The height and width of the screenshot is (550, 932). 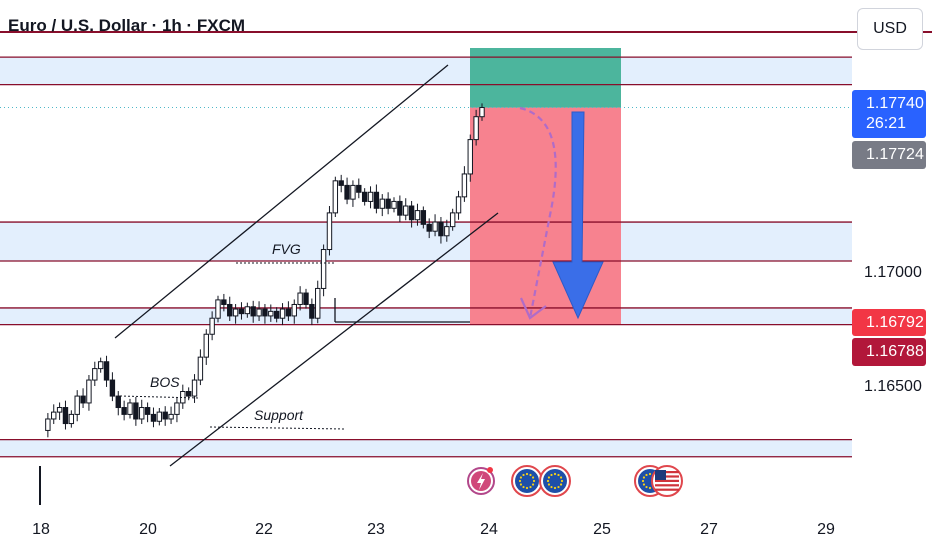 What do you see at coordinates (709, 529) in the screenshot?
I see `time-tick-label: 27` at bounding box center [709, 529].